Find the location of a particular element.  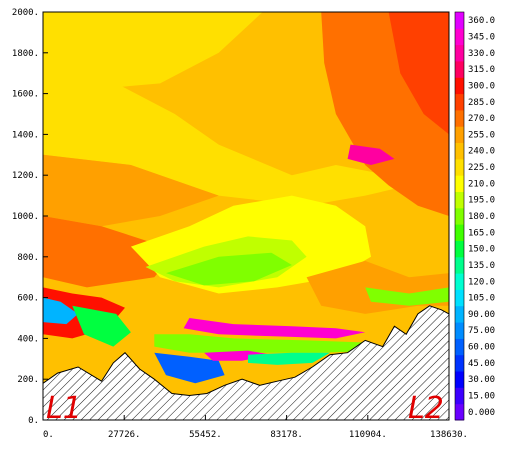

colorbar-label: 165.0 is located at coordinates (481, 233).